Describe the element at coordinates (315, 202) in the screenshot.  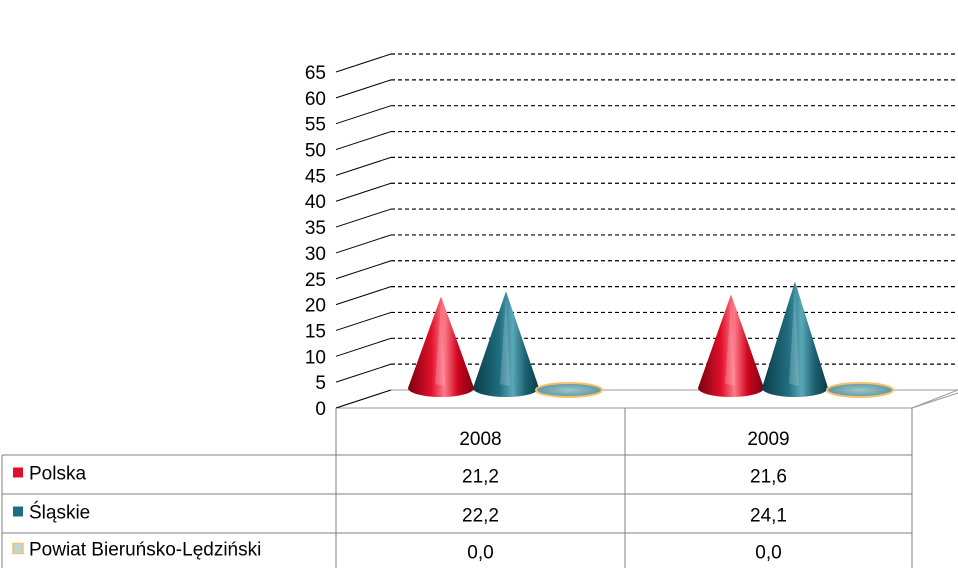
I see `y-tick-label: 40` at that location.